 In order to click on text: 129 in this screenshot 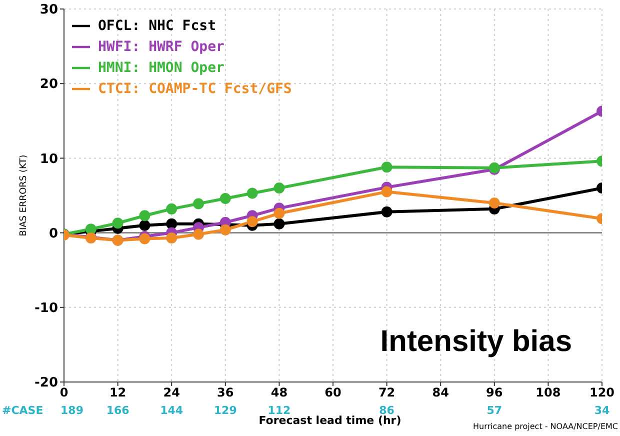, I will do `click(225, 410)`.